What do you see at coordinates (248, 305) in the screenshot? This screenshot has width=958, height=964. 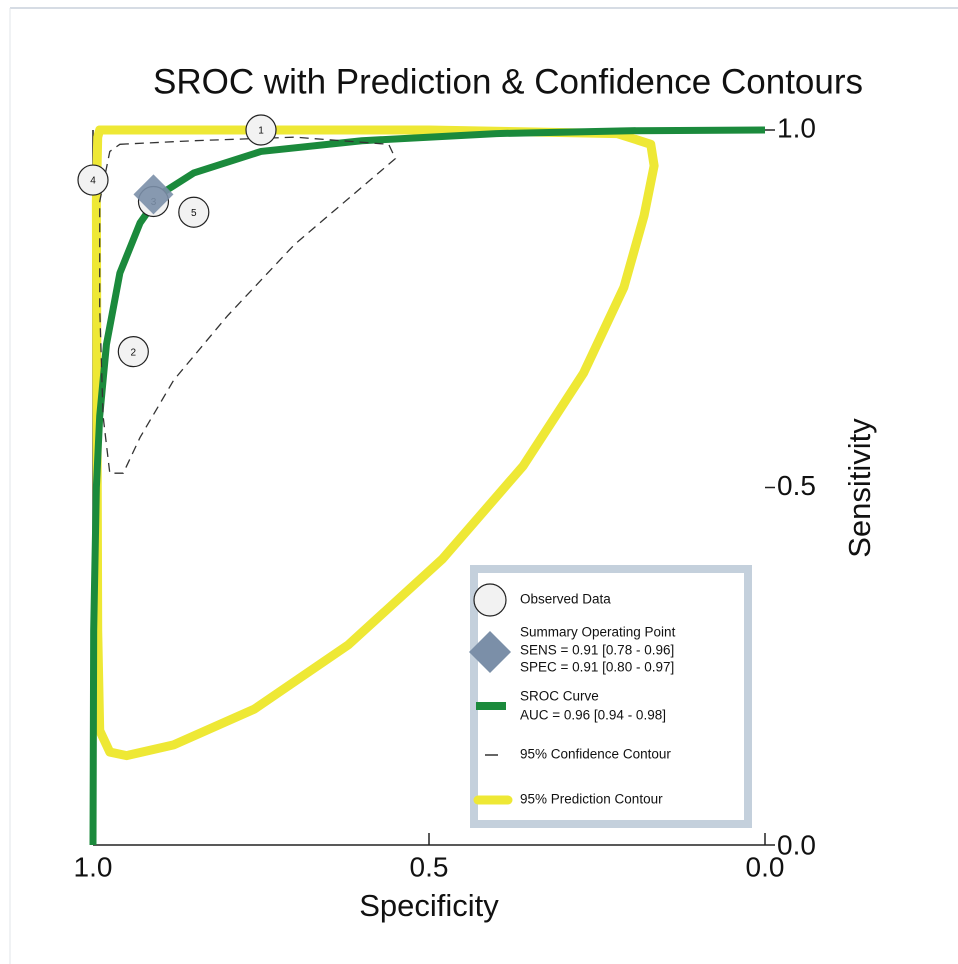 I see `series-dashed` at bounding box center [248, 305].